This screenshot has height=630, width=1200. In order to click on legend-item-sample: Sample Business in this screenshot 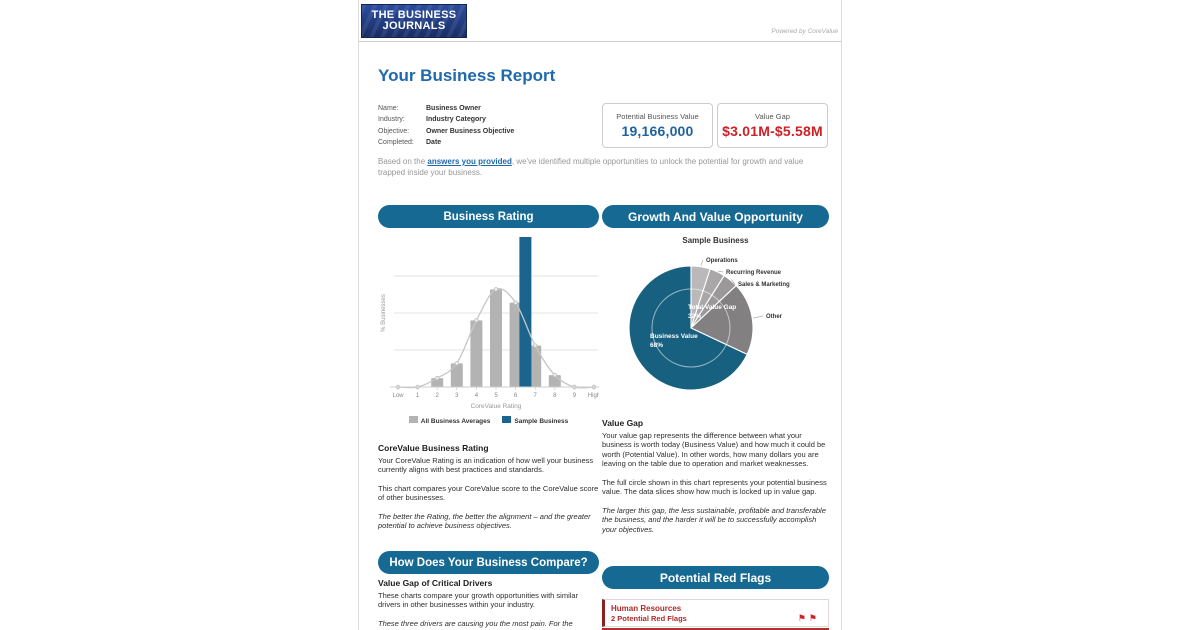, I will do `click(535, 420)`.